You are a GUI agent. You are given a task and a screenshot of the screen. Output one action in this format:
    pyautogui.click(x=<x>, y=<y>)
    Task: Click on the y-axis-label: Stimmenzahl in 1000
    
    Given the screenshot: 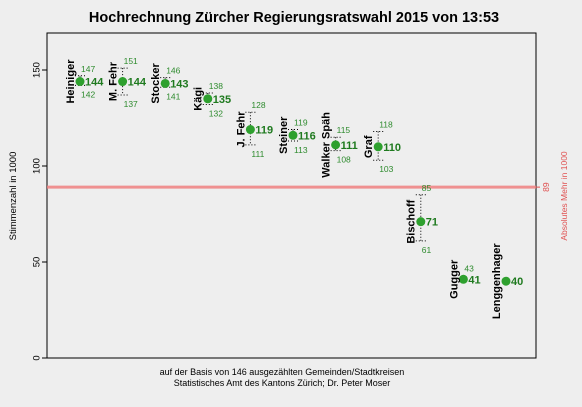 What is the action you would take?
    pyautogui.click(x=13, y=196)
    